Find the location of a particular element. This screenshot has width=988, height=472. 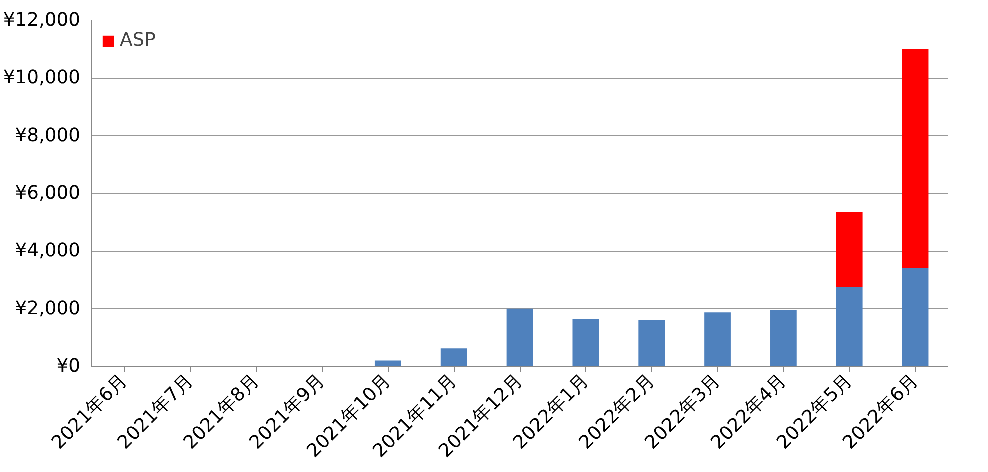

y-tick-label: ¥8,000 is located at coordinates (48, 135).